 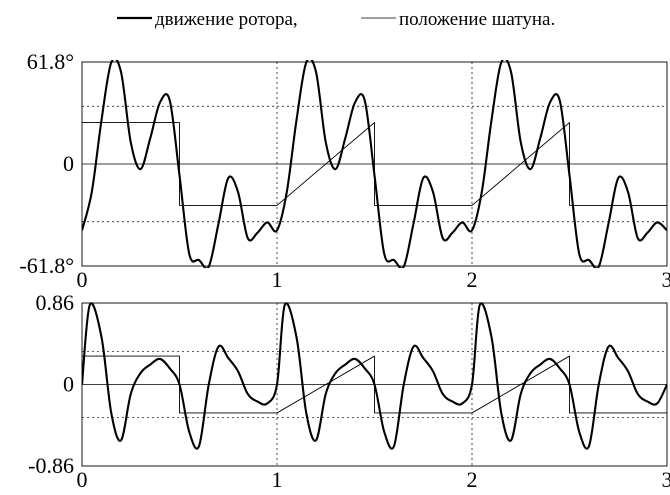 I want to click on panel-2-xtick-label: 3, so click(x=666, y=479).